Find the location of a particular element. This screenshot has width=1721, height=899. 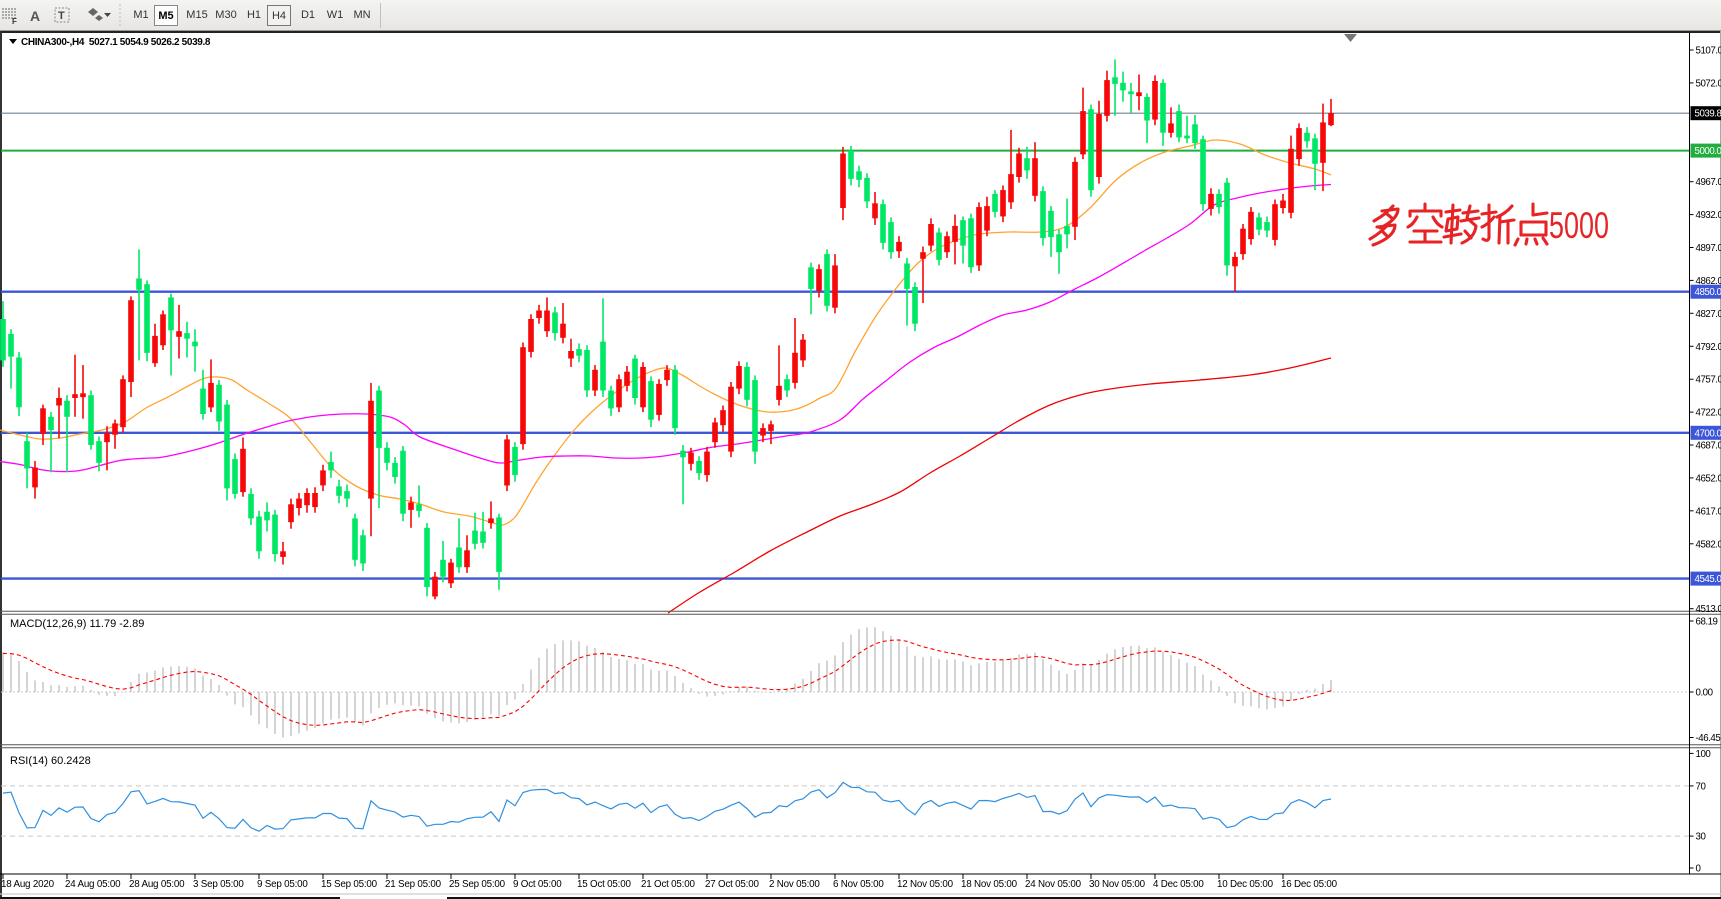

svg-text: 4545.0 is located at coordinates (1708, 579).